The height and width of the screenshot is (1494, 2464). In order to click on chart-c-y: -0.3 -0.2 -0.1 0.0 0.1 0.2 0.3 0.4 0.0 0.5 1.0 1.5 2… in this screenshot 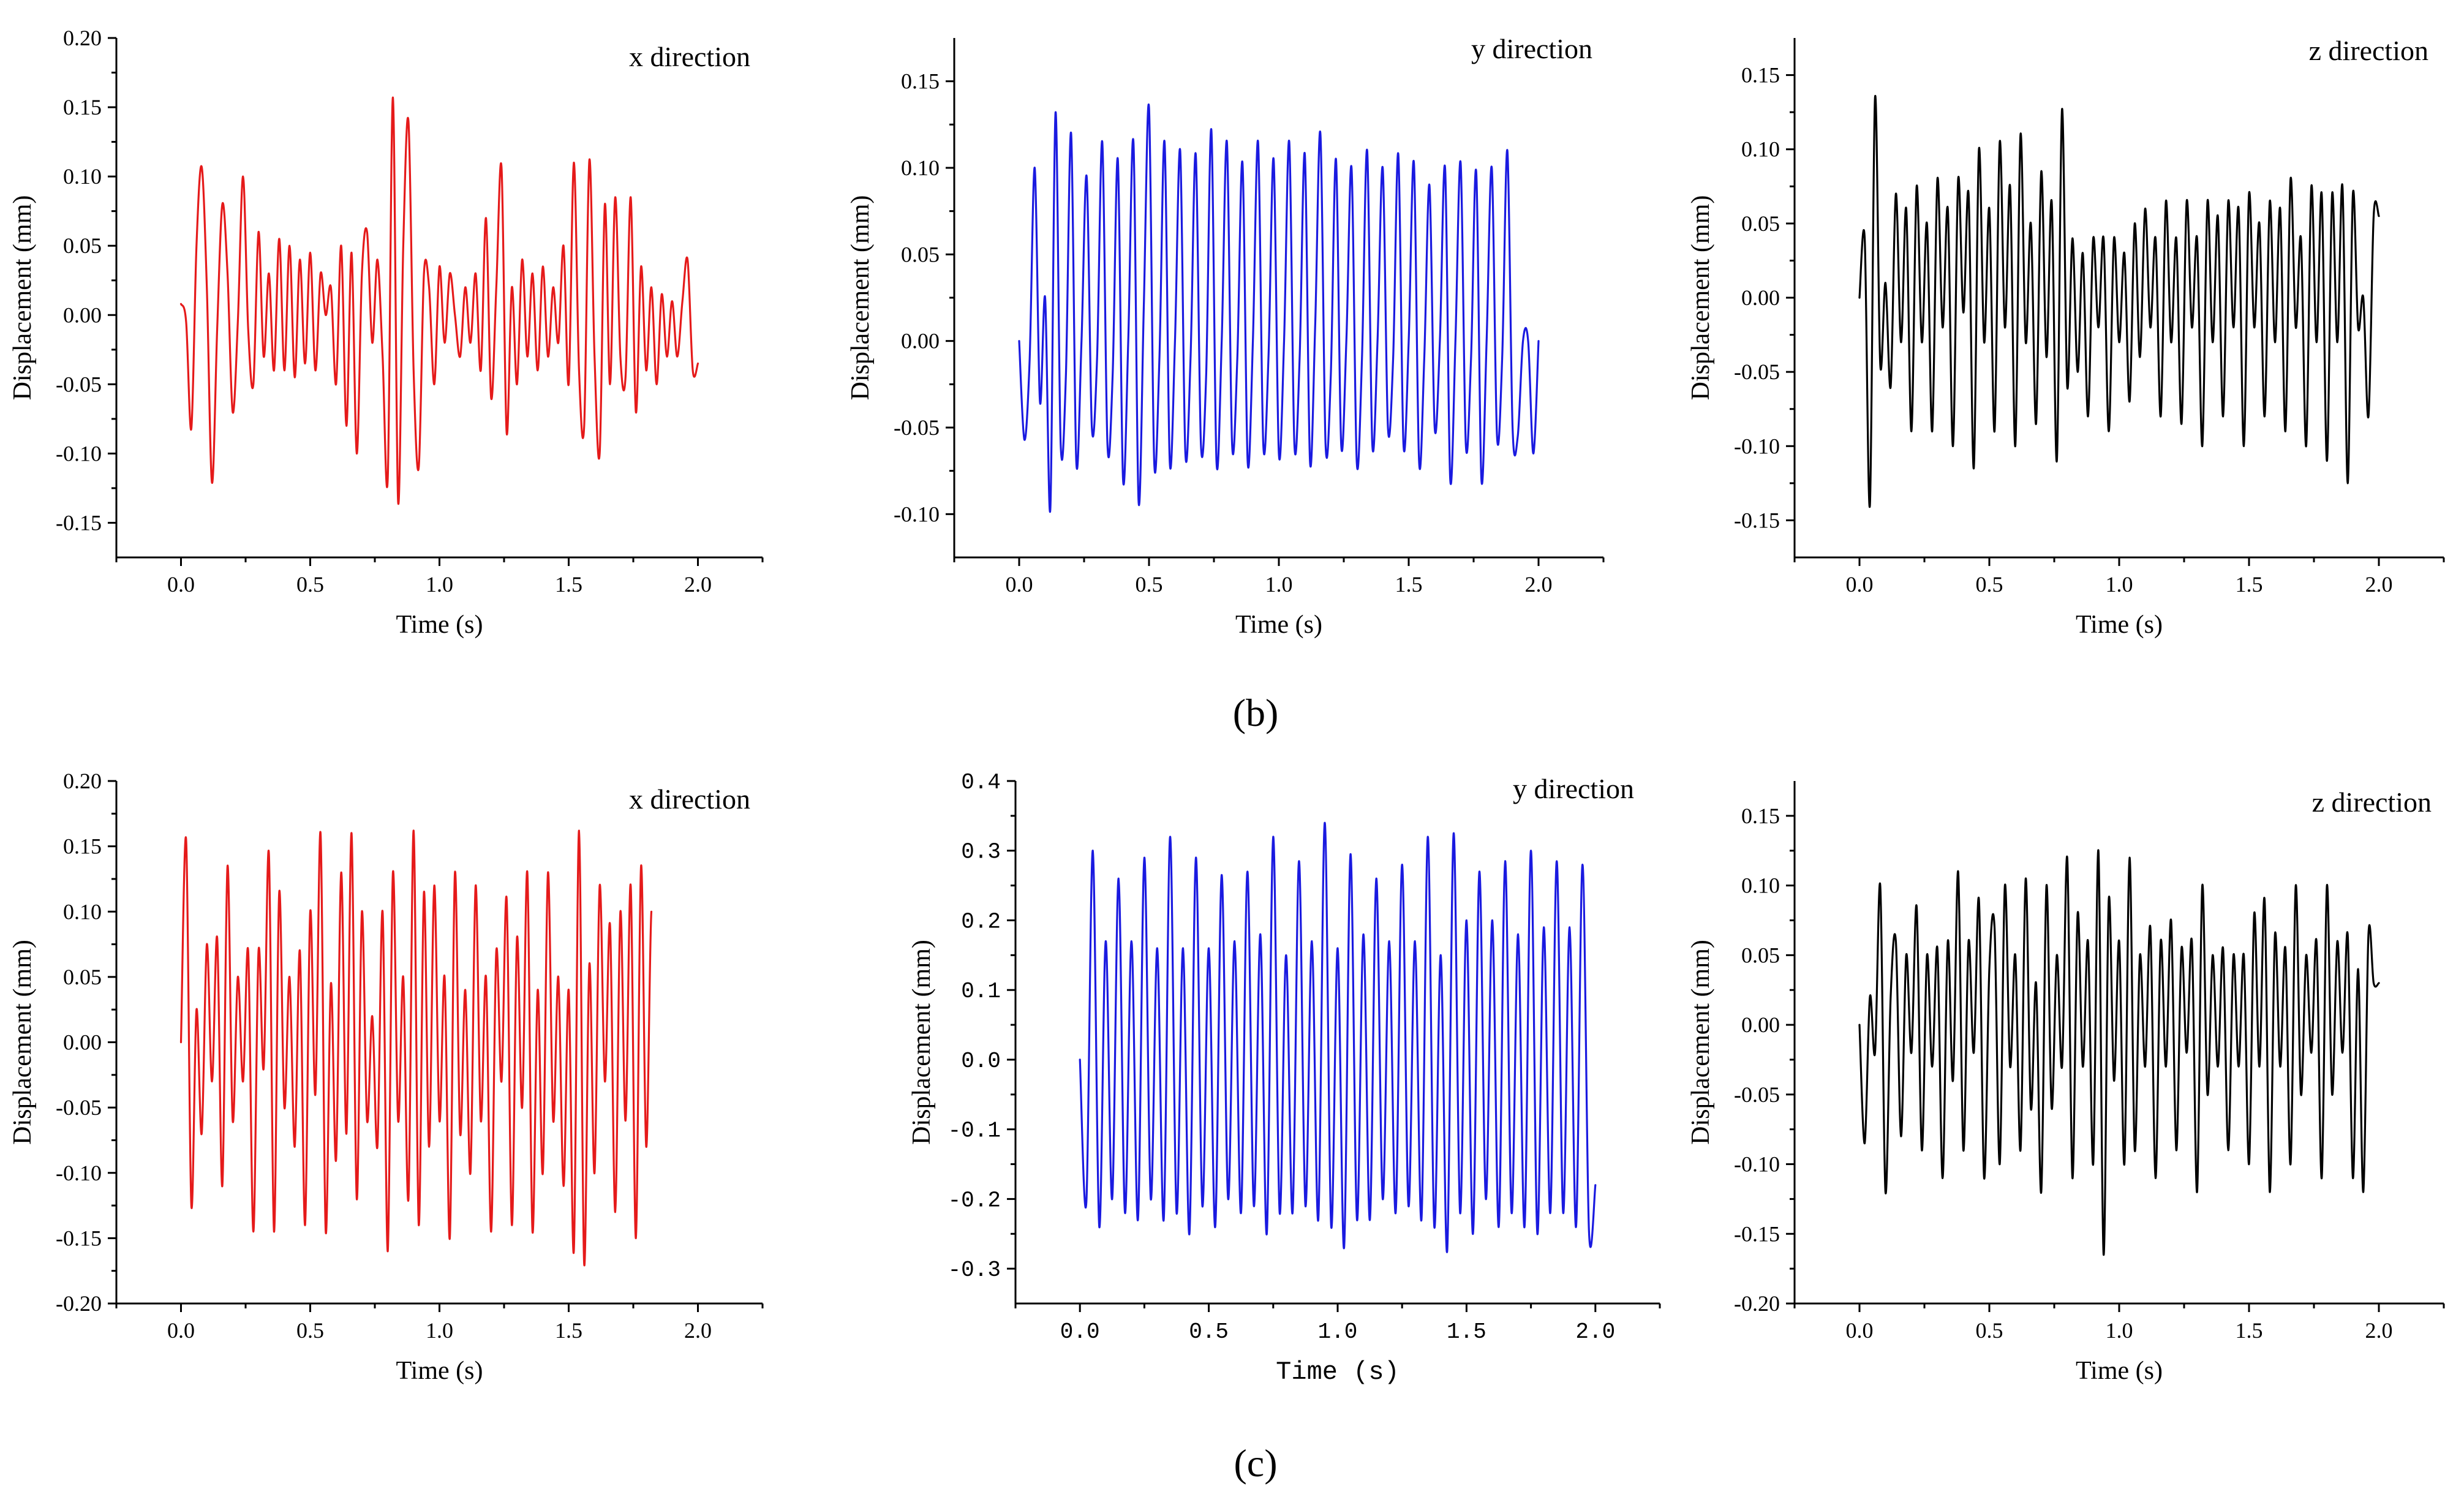, I will do `click(1284, 1079)`.